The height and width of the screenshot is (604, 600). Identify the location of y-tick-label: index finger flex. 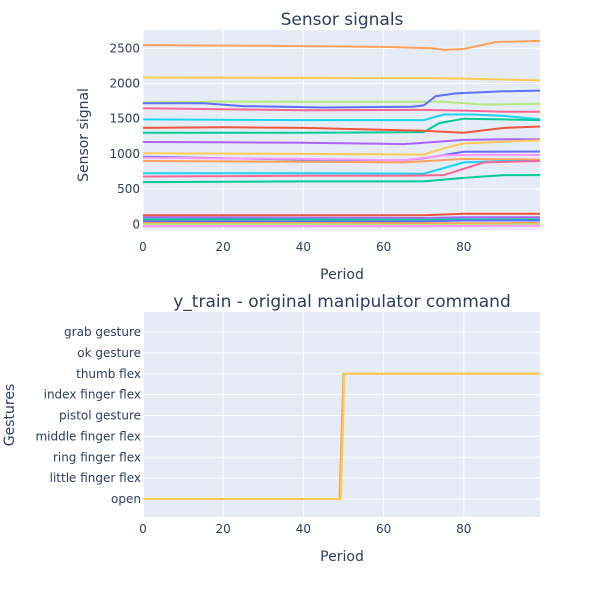
(92, 395).